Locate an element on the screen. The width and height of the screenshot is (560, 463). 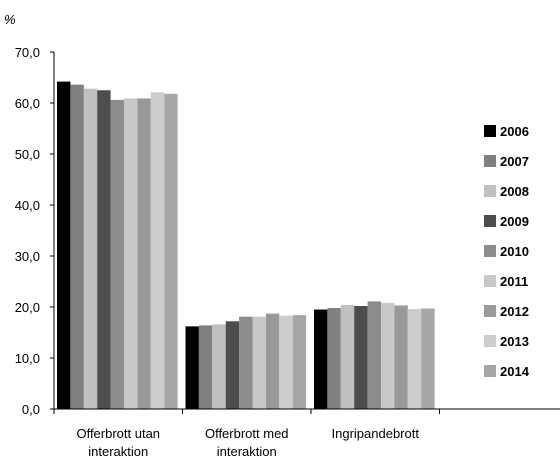
legend-swatch-2007 is located at coordinates (490, 161).